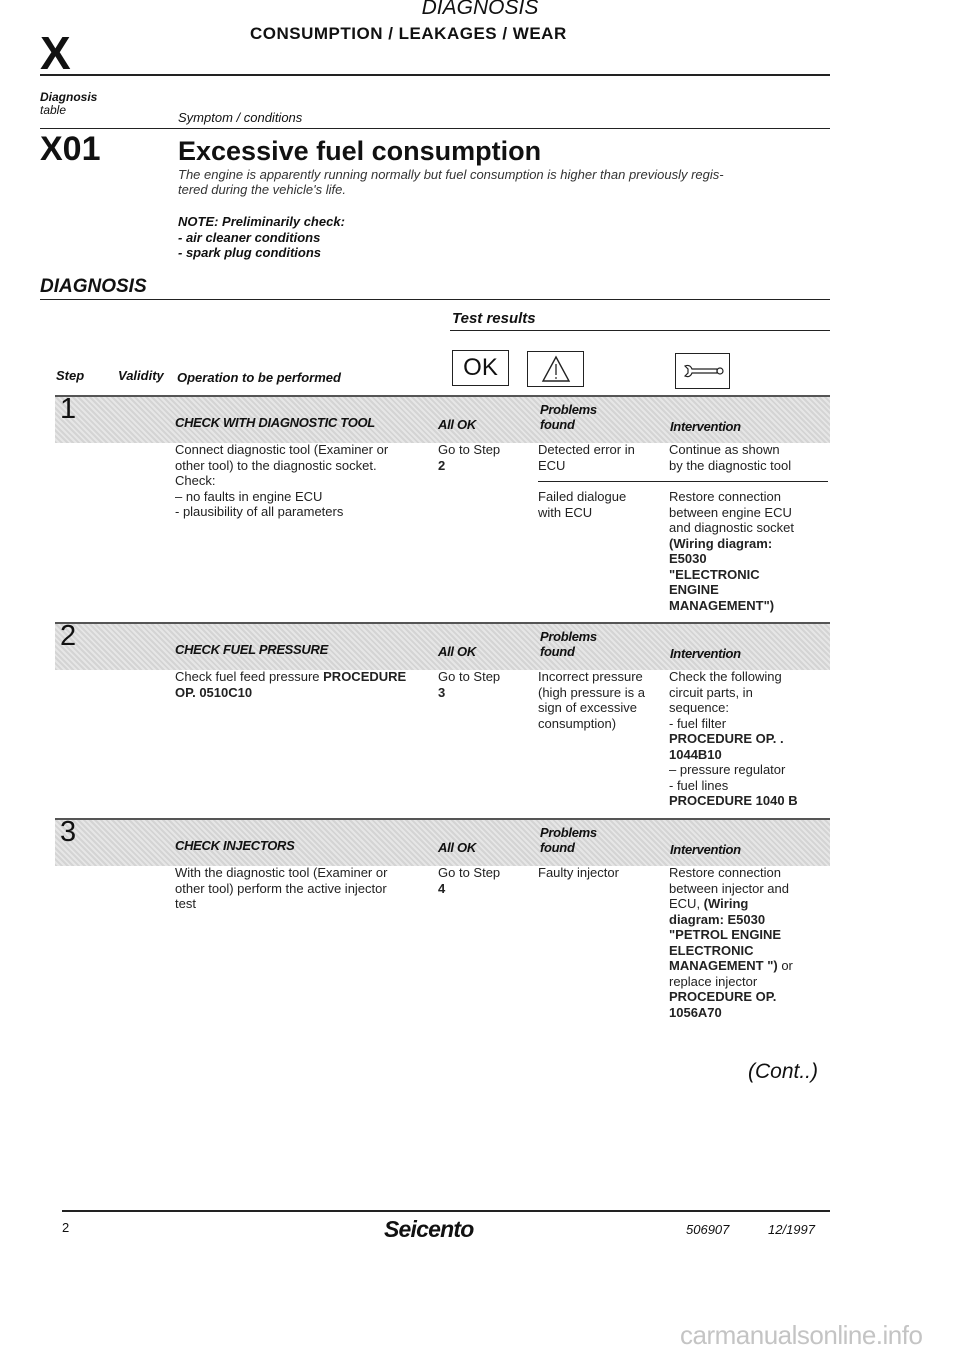 This screenshot has width=960, height=1358. I want to click on text: replace injector, so click(713, 981).